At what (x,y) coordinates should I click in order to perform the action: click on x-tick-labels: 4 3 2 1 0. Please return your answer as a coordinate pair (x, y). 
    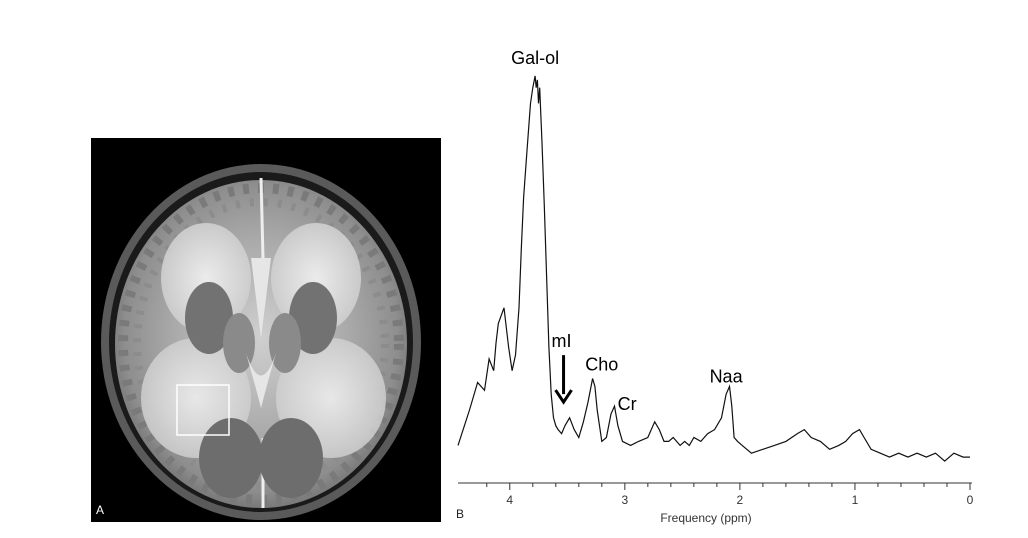
    Looking at the image, I should click on (739, 500).